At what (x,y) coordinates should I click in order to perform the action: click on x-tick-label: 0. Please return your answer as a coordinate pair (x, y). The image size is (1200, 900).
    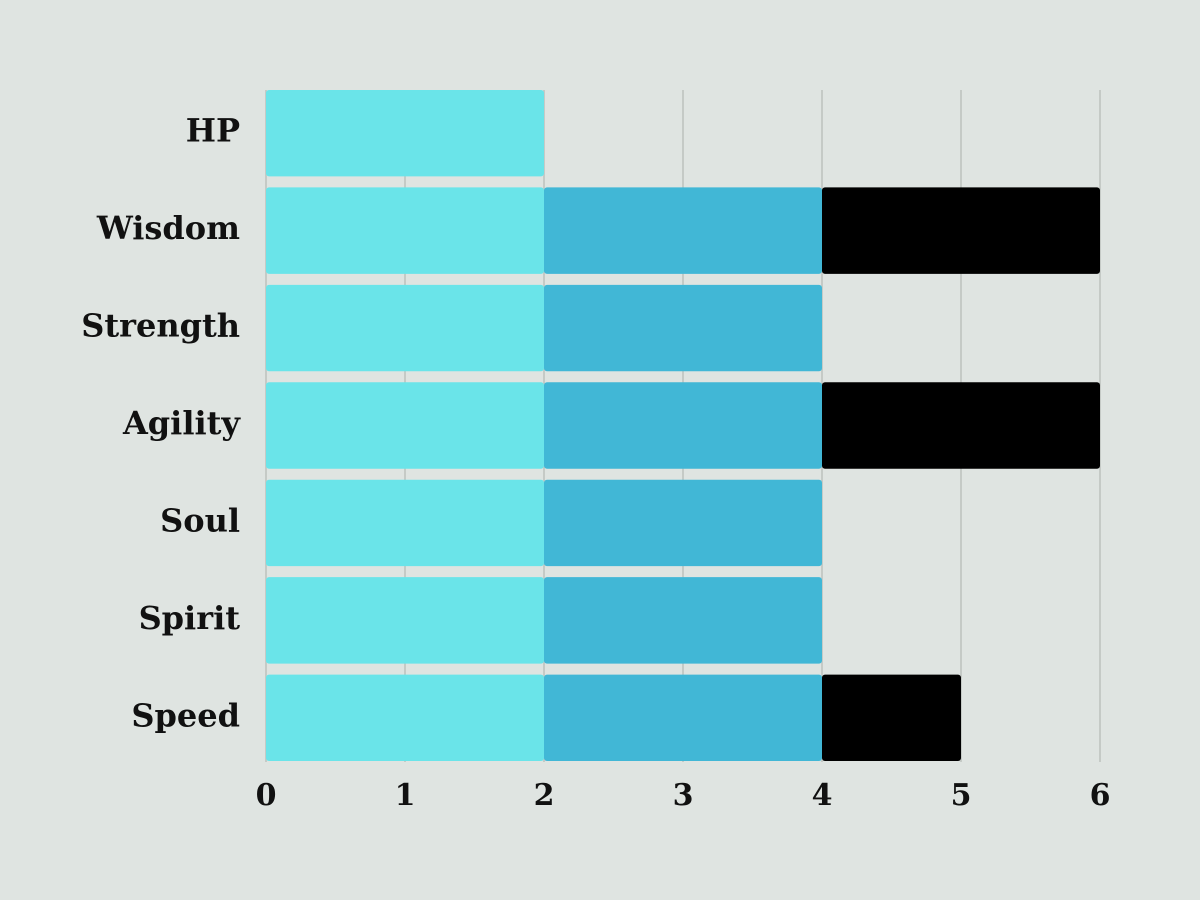
    Looking at the image, I should click on (266, 795).